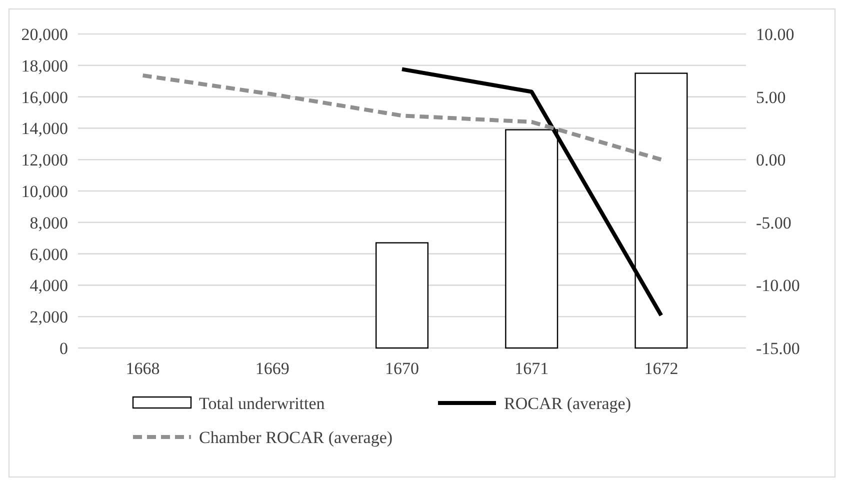 The width and height of the screenshot is (844, 489). What do you see at coordinates (567, 403) in the screenshot?
I see `legend-label: ROCAR (average)` at bounding box center [567, 403].